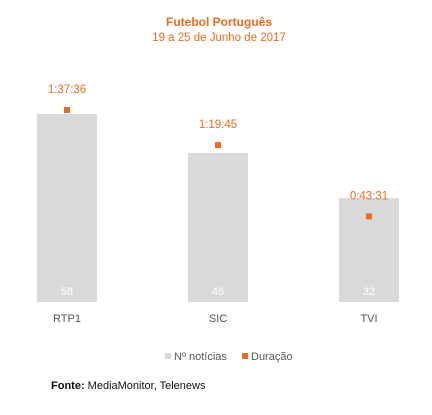  I want to click on duration-label: 1:19:45, so click(218, 125).